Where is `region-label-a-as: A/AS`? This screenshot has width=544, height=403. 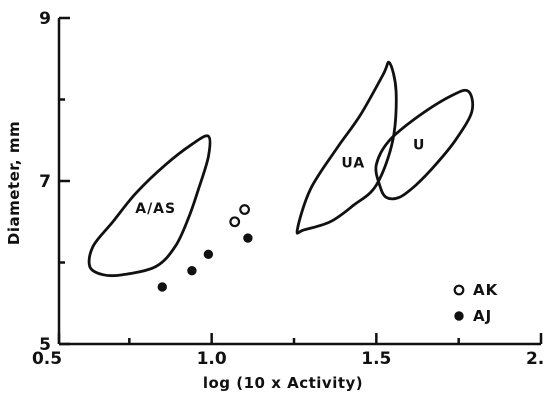 region-label-a-as: A/AS is located at coordinates (155, 209).